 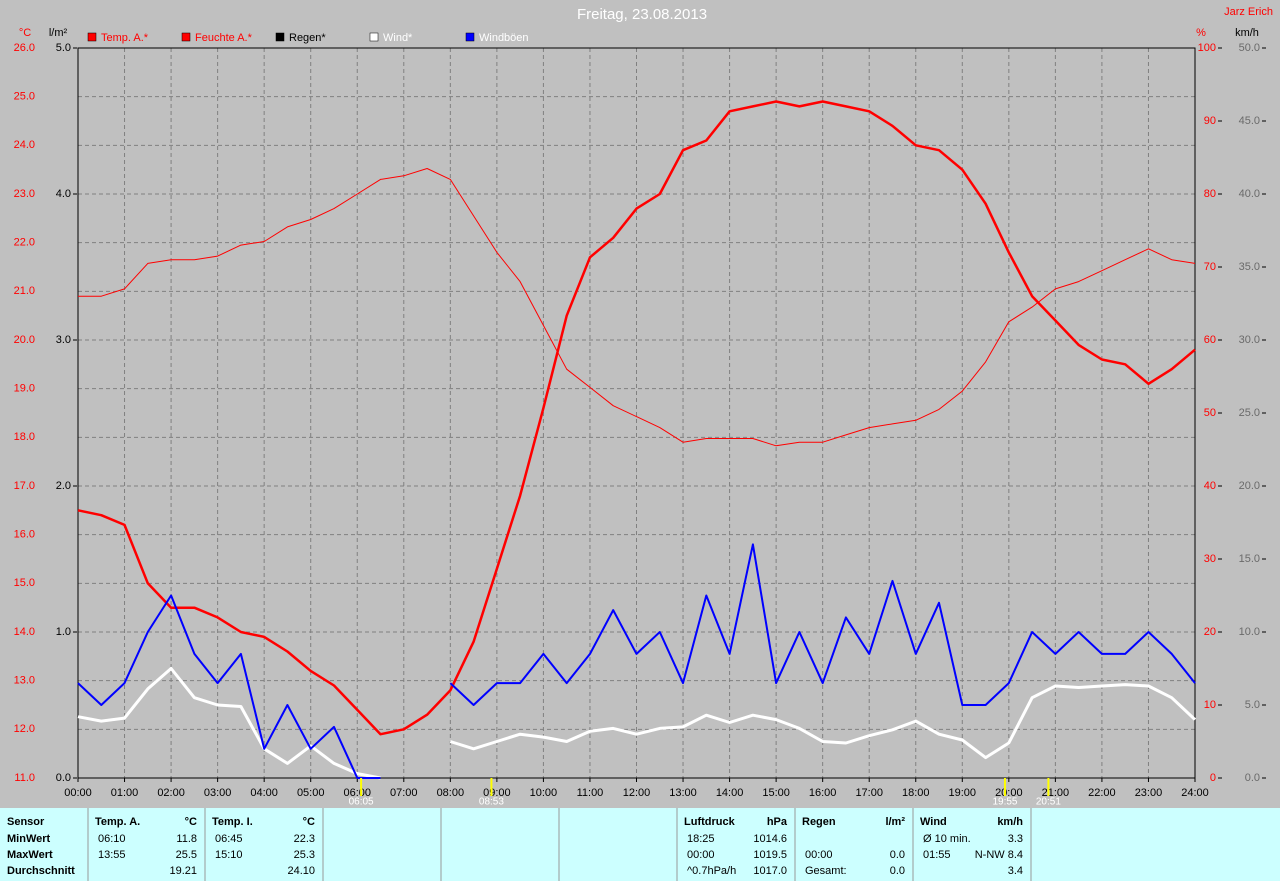 What do you see at coordinates (701, 839) in the screenshot?
I see `table-cell: 18:25` at bounding box center [701, 839].